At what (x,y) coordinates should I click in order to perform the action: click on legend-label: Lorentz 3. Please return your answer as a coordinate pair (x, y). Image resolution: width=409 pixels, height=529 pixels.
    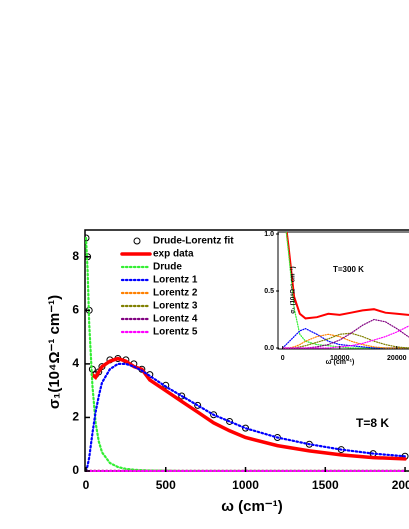
    Looking at the image, I should click on (175, 306).